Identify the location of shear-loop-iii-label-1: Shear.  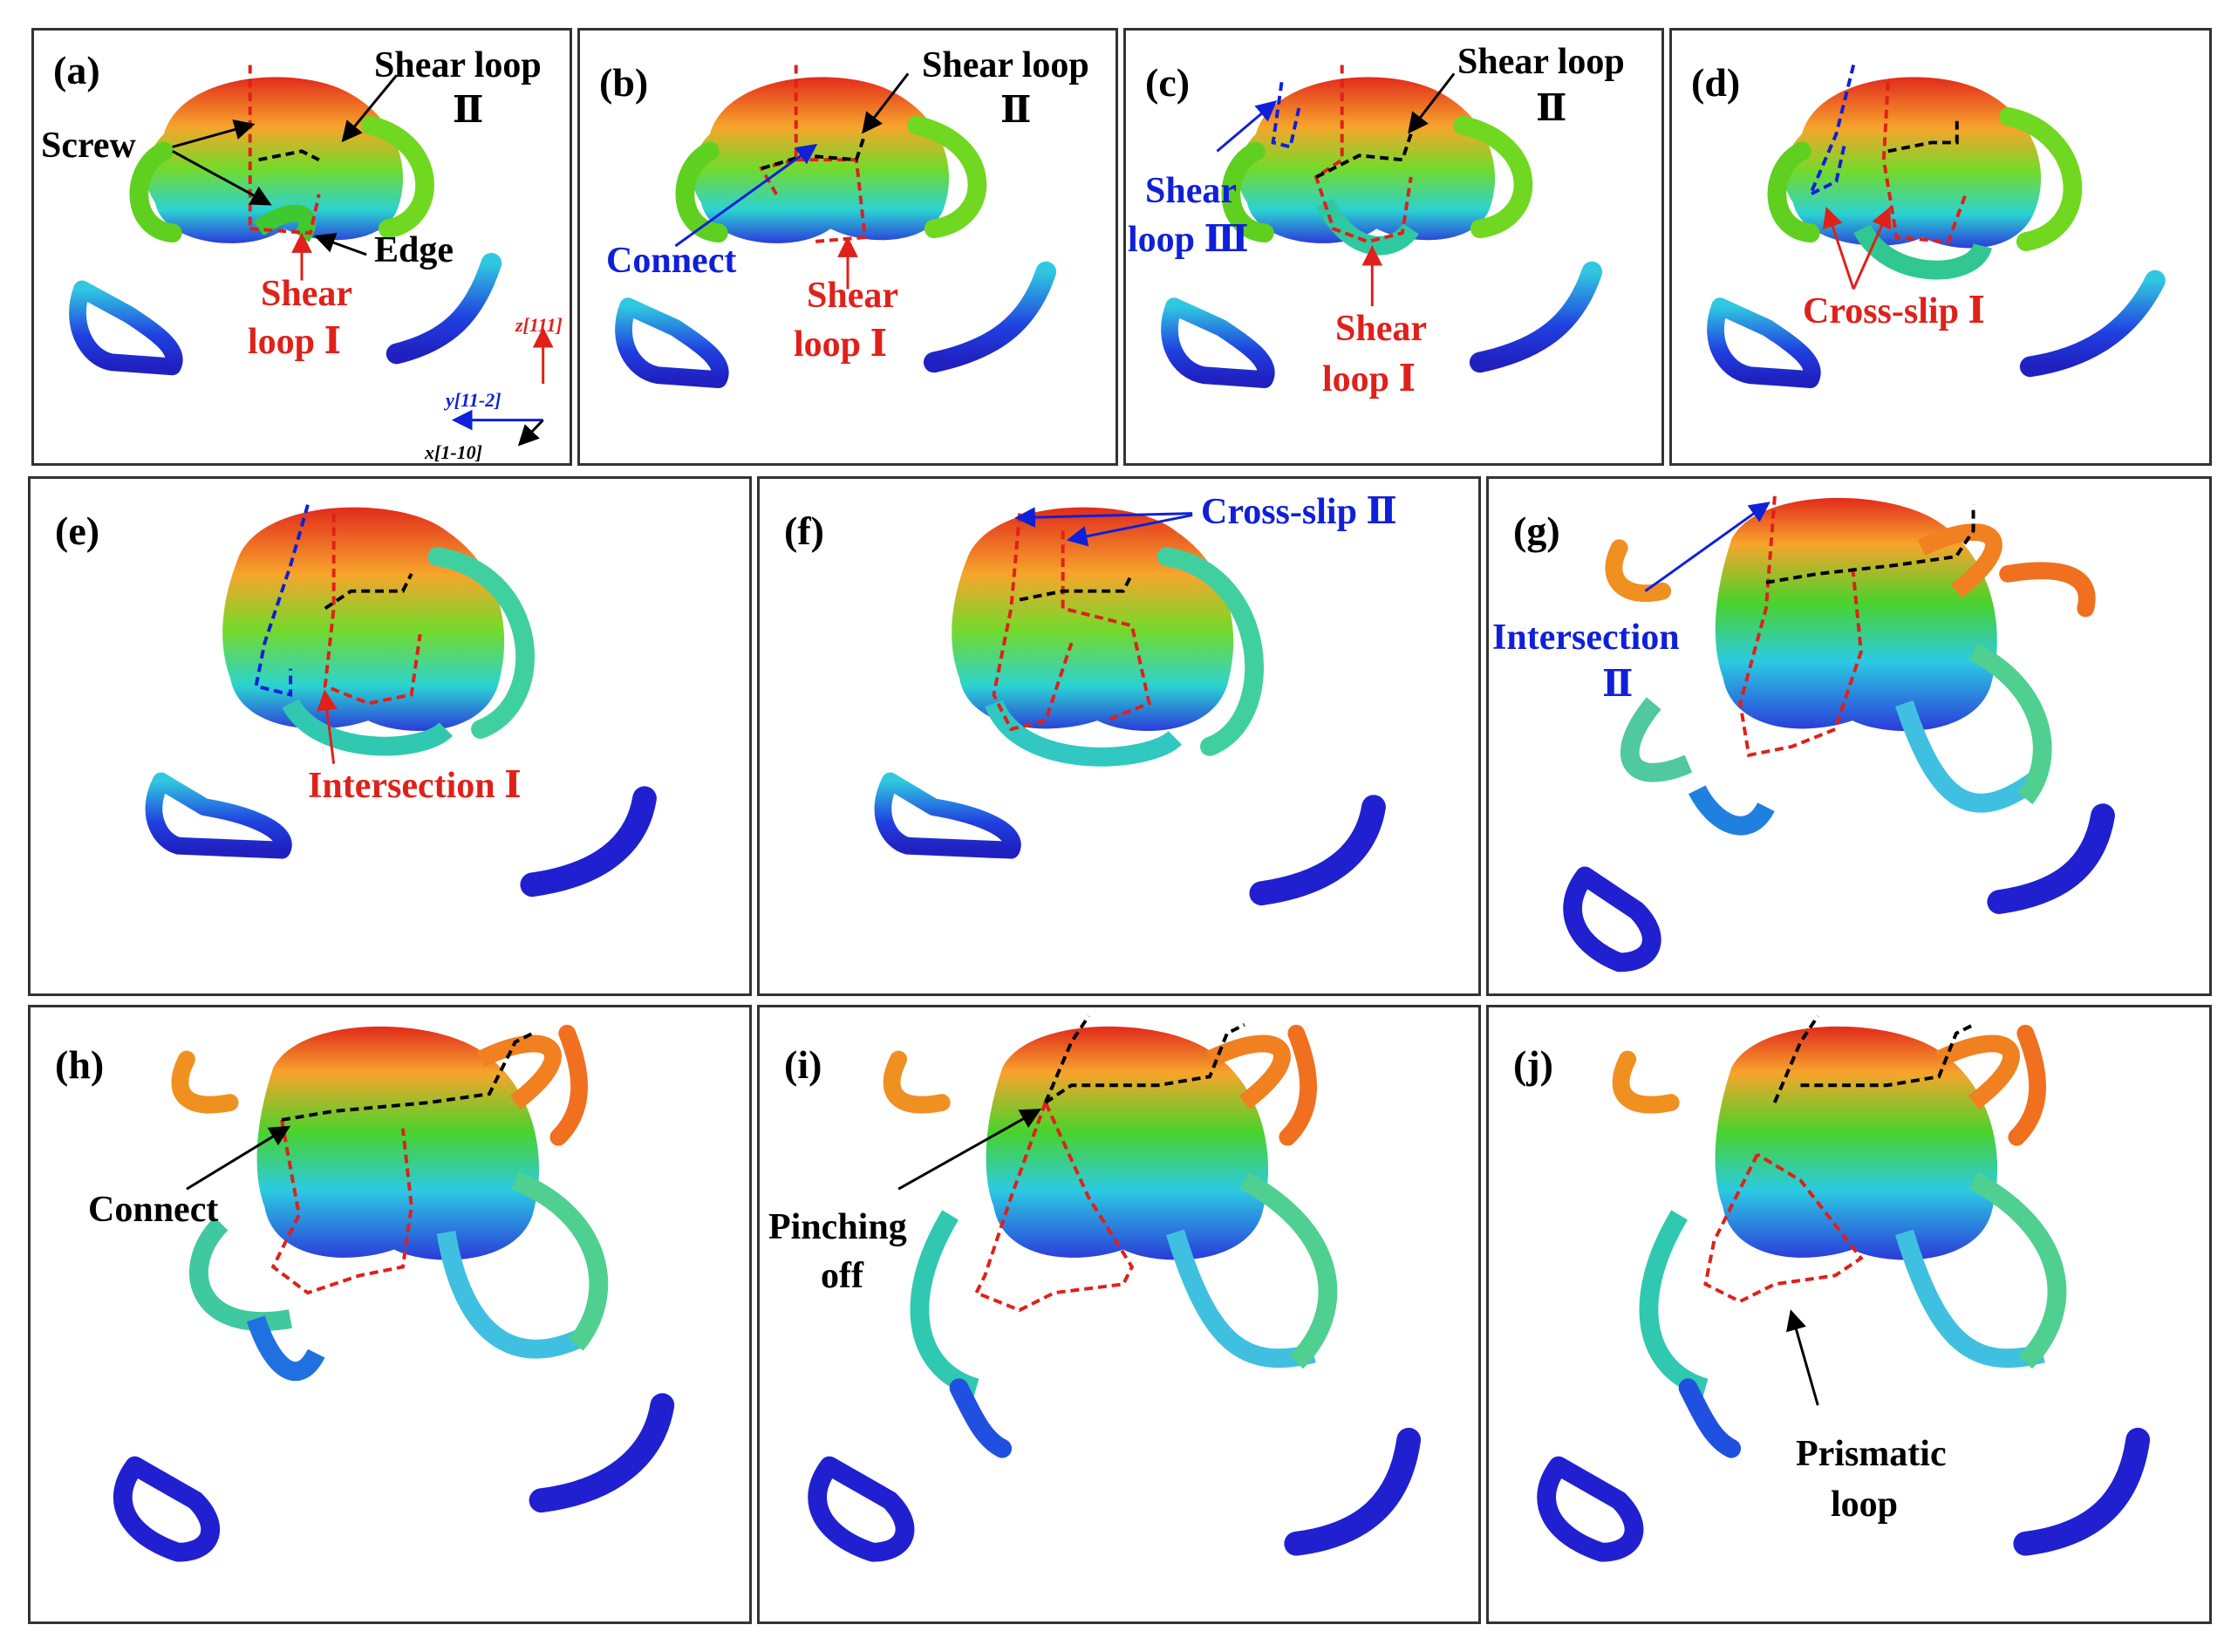
(1191, 191).